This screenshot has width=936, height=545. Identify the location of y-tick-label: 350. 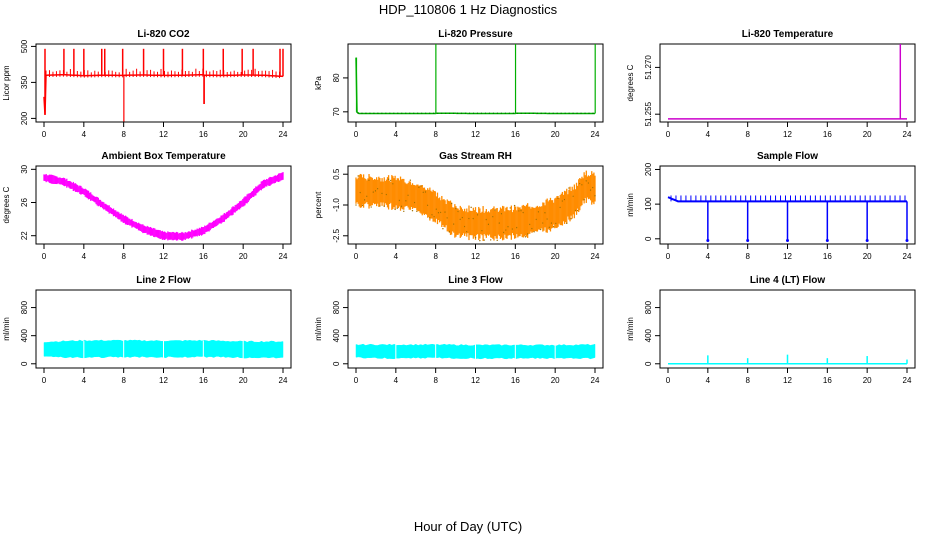
(24, 82).